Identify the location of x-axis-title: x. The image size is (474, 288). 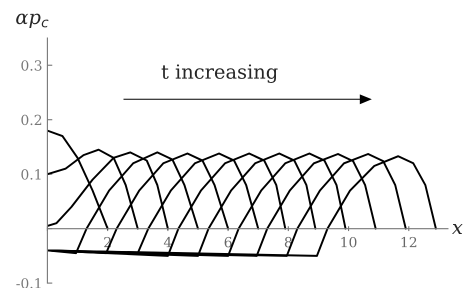
(457, 229).